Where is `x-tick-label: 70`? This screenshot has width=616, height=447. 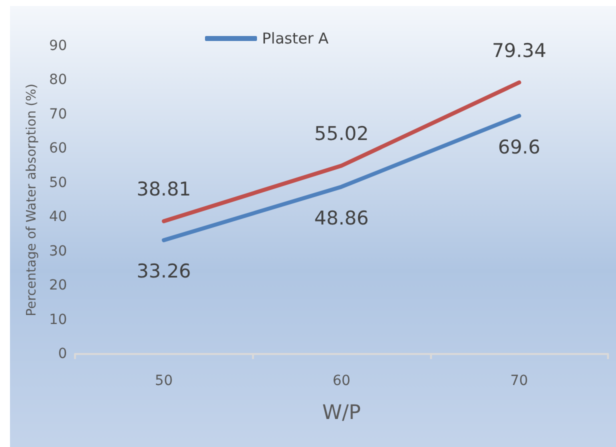 x-tick-label: 70 is located at coordinates (519, 381).